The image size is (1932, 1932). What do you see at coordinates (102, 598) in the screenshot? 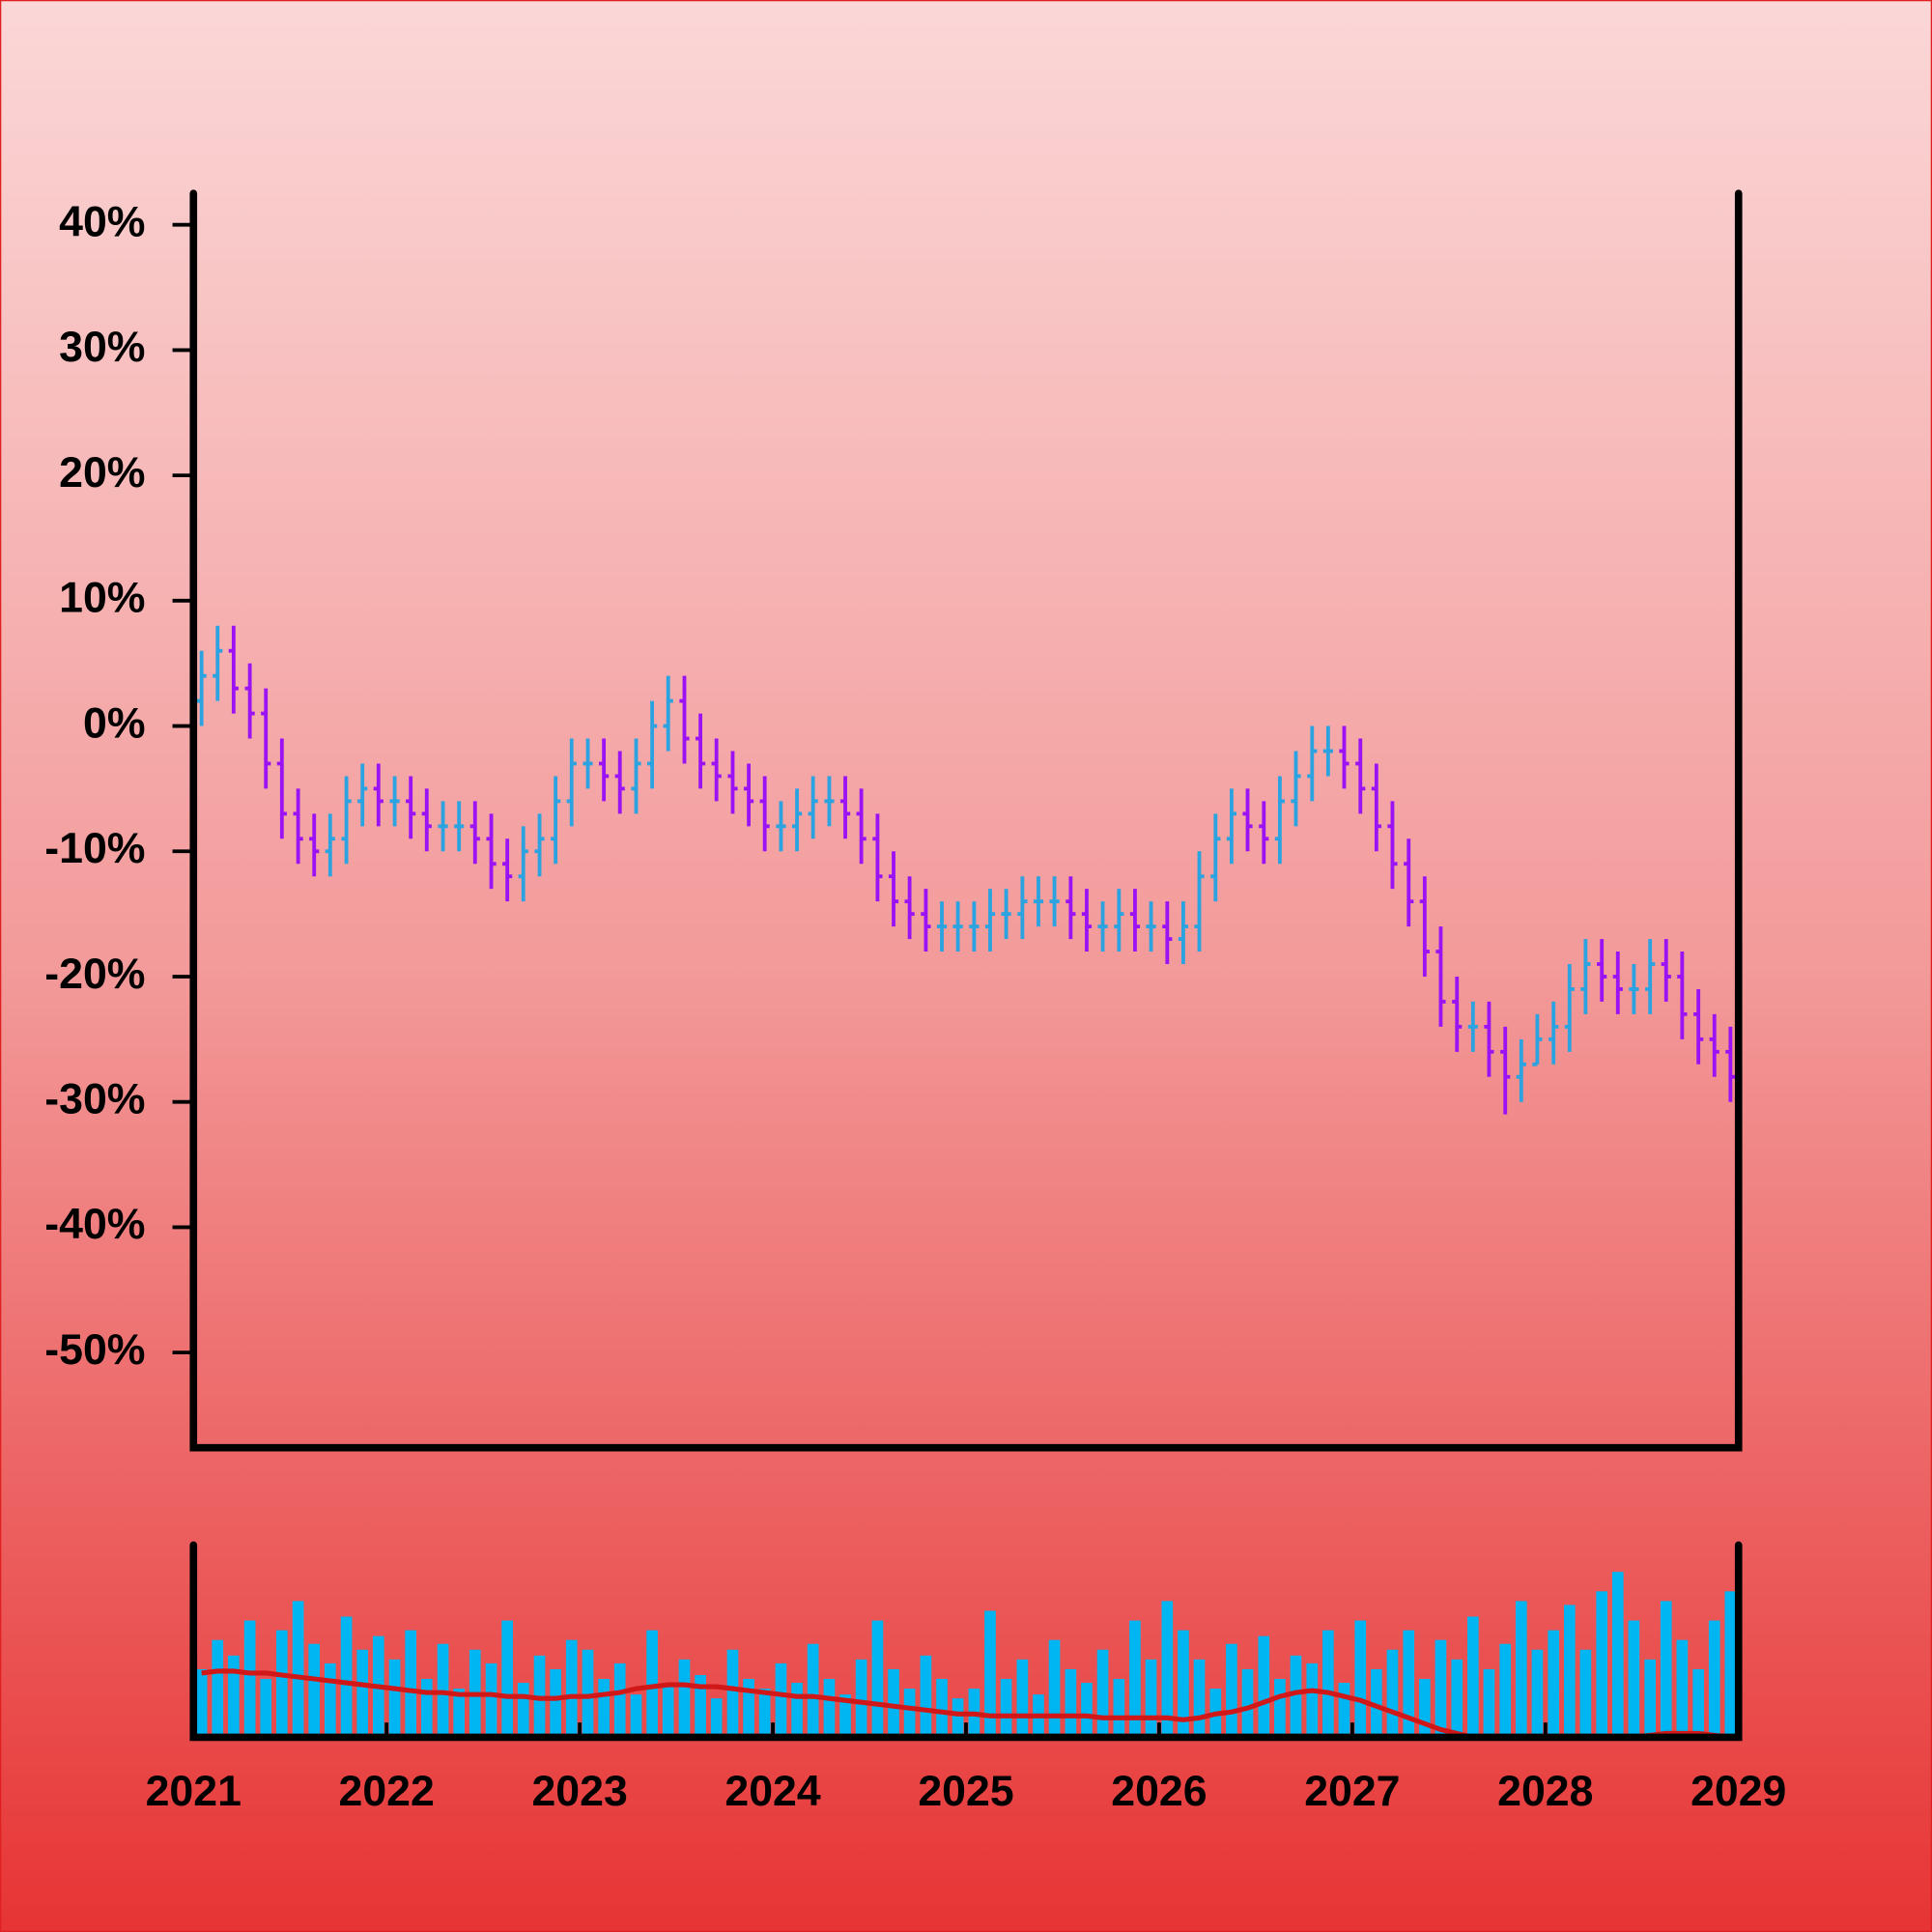
I see `y-tick-label: 10%` at bounding box center [102, 598].